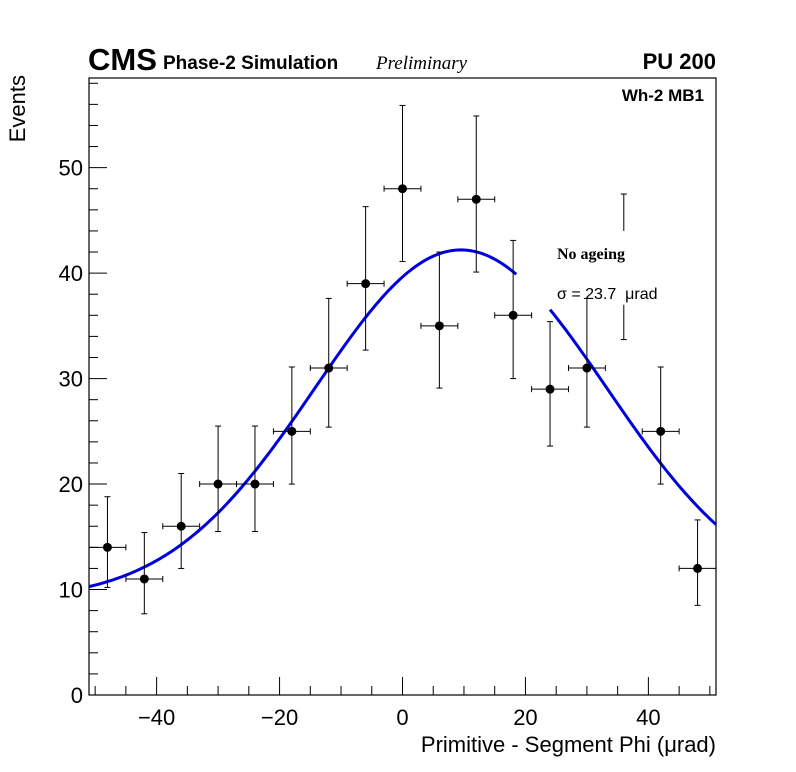  What do you see at coordinates (607, 294) in the screenshot?
I see `sigma-label: σ = 23.7 μrad` at bounding box center [607, 294].